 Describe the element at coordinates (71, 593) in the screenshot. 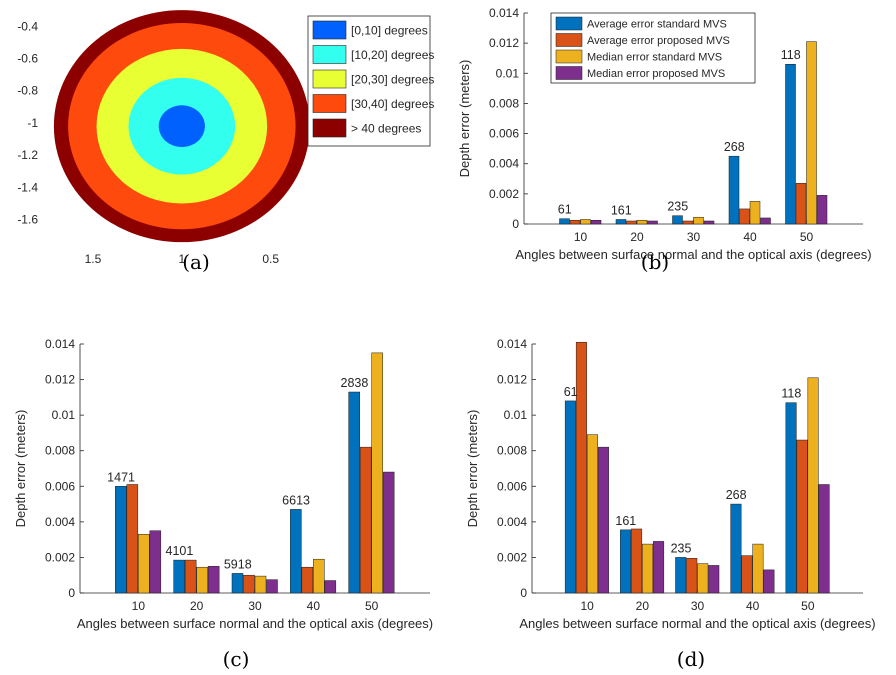

I see `y-tick-label: 0` at that location.